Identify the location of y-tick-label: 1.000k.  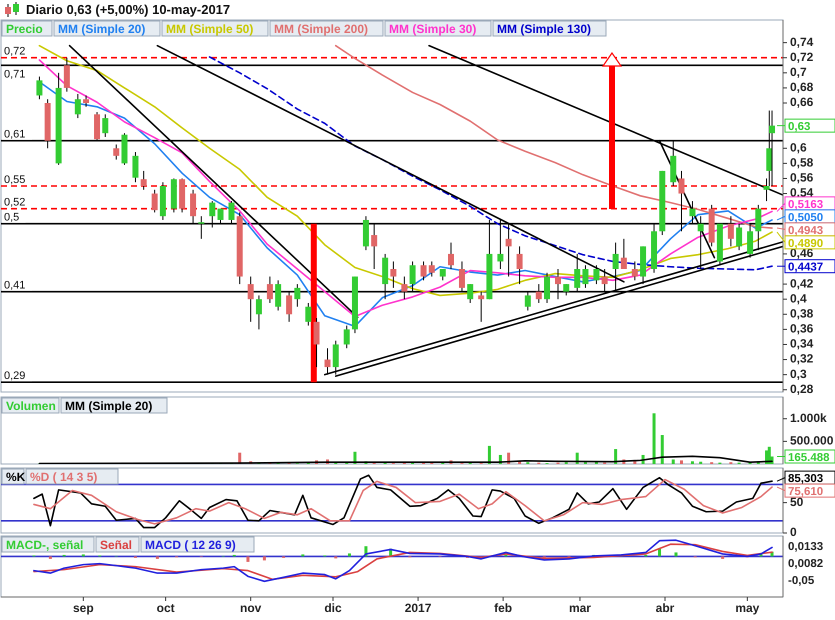
(809, 417).